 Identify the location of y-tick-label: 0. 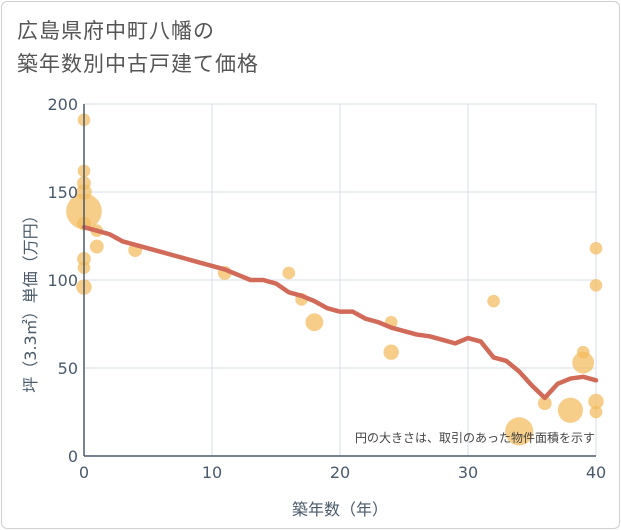
(73, 456).